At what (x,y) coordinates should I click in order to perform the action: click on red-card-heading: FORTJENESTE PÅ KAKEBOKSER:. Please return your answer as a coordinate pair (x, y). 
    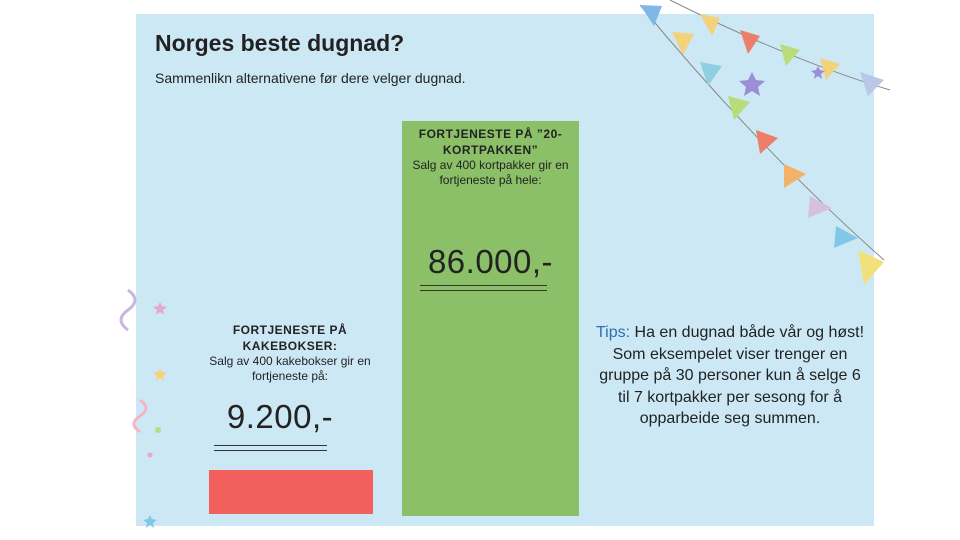
    Looking at the image, I should click on (290, 338).